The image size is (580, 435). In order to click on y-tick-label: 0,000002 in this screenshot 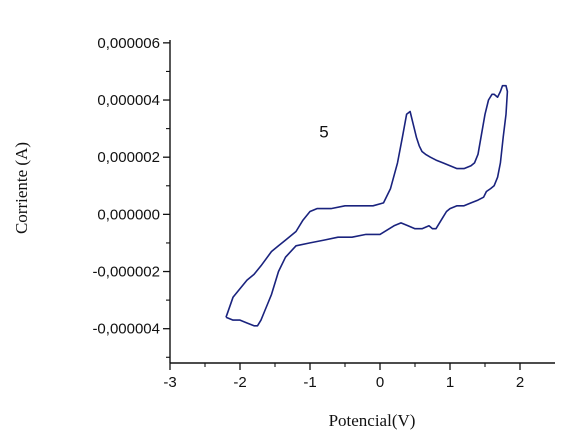, I will do `click(128, 157)`.